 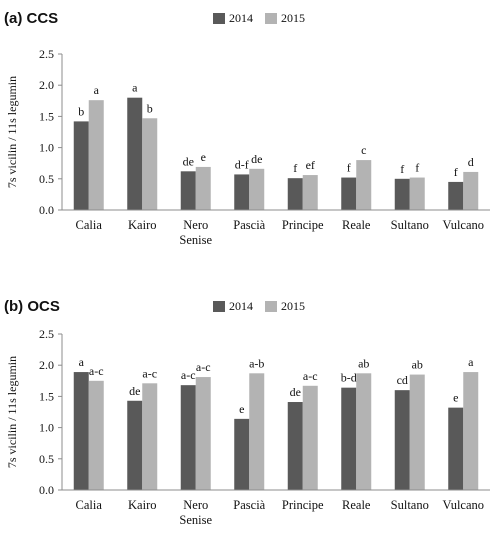 What do you see at coordinates (310, 165) in the screenshot?
I see `bar-annotation: ef` at bounding box center [310, 165].